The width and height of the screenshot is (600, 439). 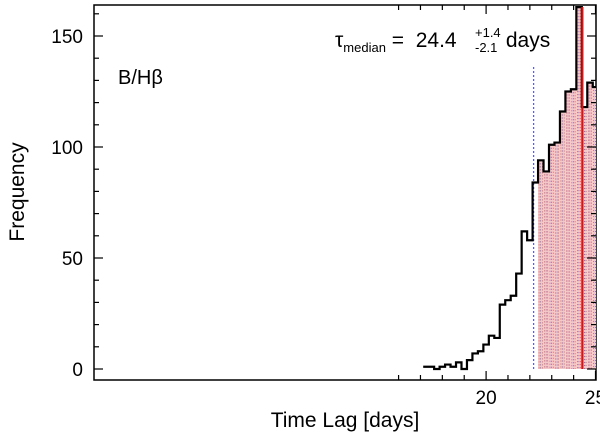 What do you see at coordinates (67, 148) in the screenshot?
I see `y-tick-label: 100` at bounding box center [67, 148].